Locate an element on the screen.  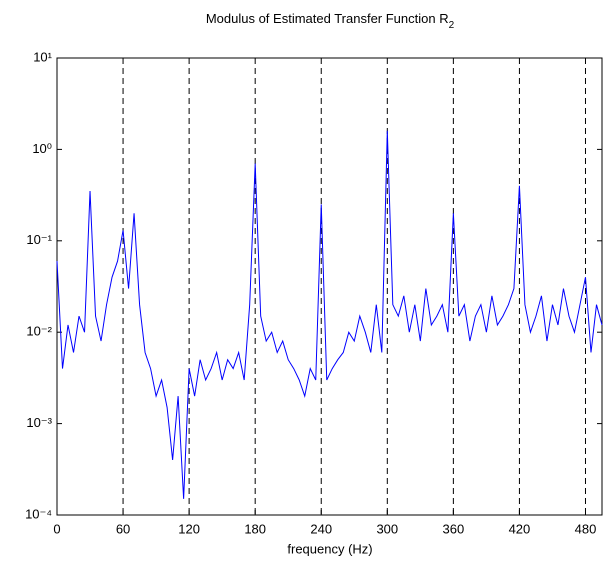
y-tick-label: 10⁻³ is located at coordinates (39, 422).